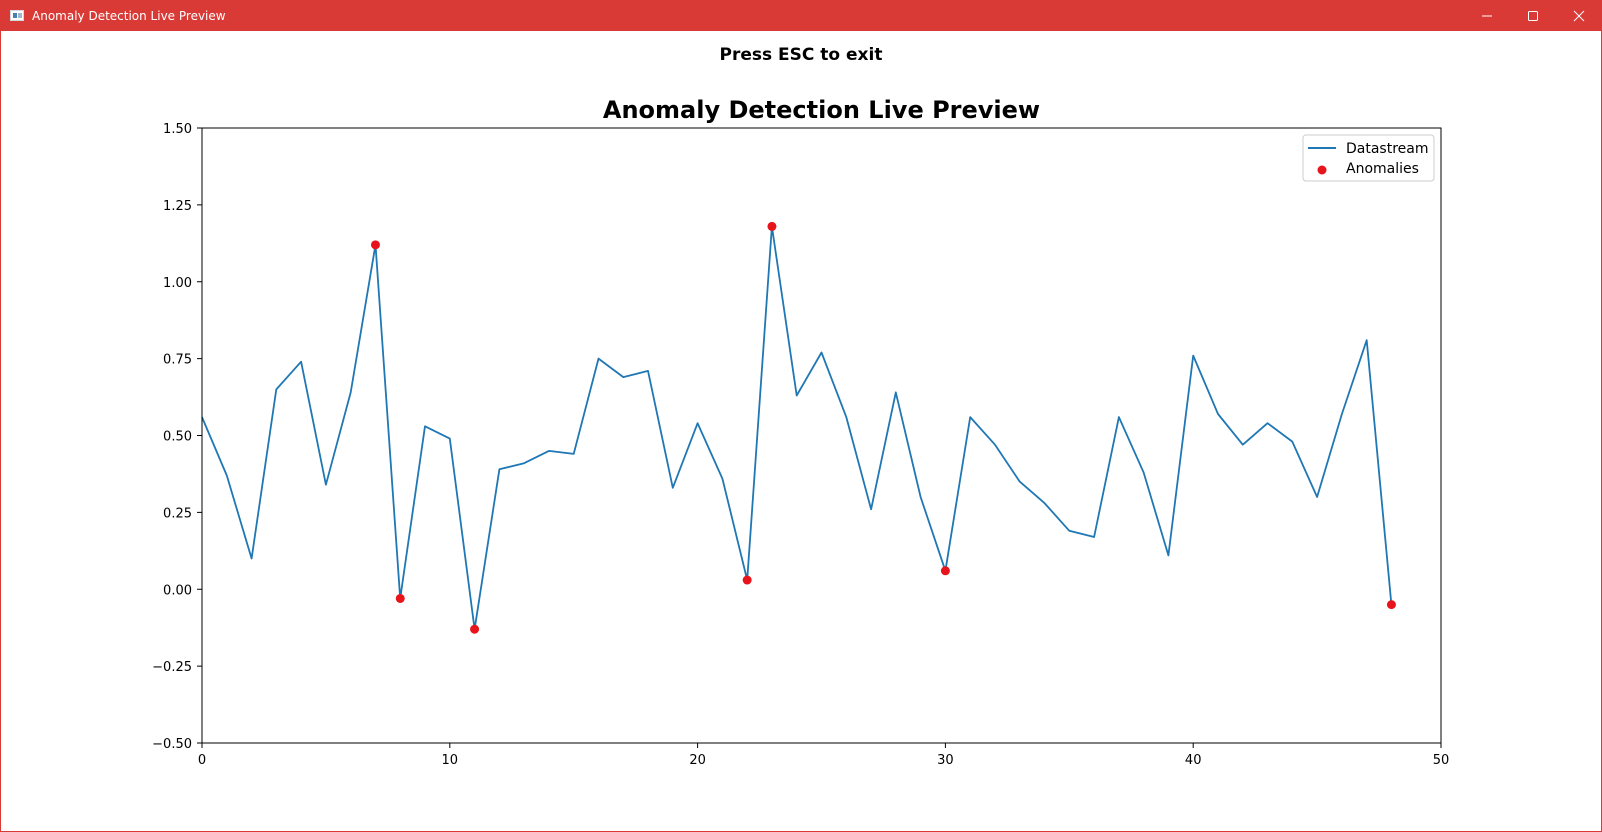 Image resolution: width=1602 pixels, height=832 pixels. Describe the element at coordinates (450, 760) in the screenshot. I see `x-tick-label: 10` at that location.